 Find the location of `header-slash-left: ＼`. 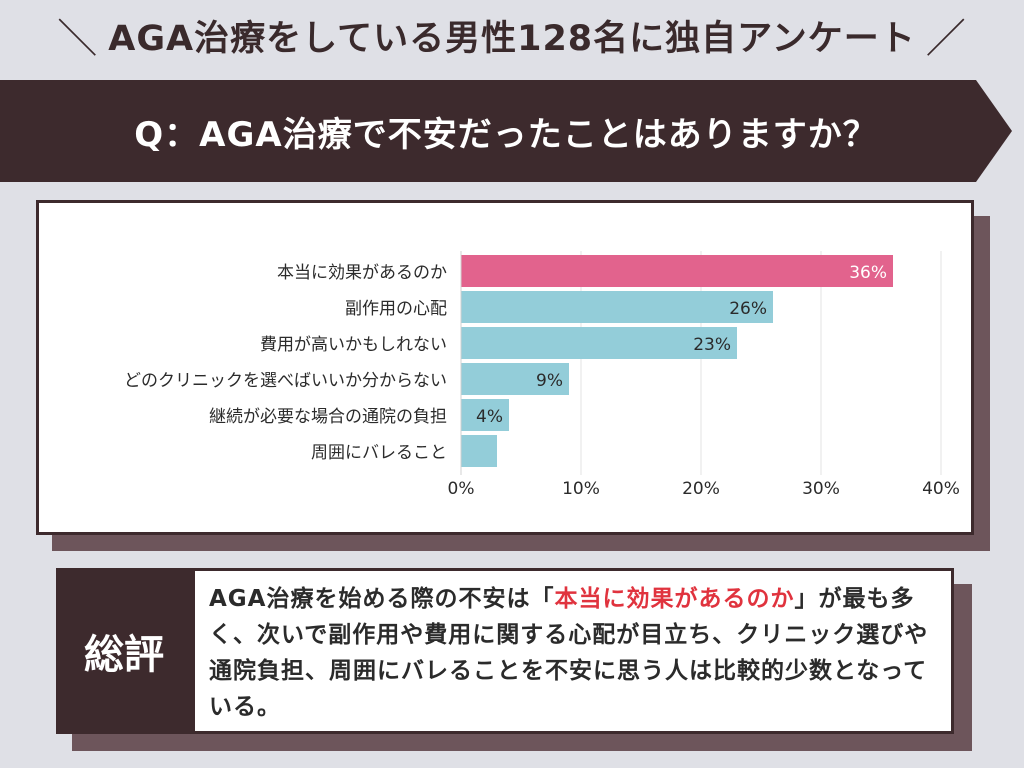

header-slash-left: ＼ is located at coordinates (78, 39).